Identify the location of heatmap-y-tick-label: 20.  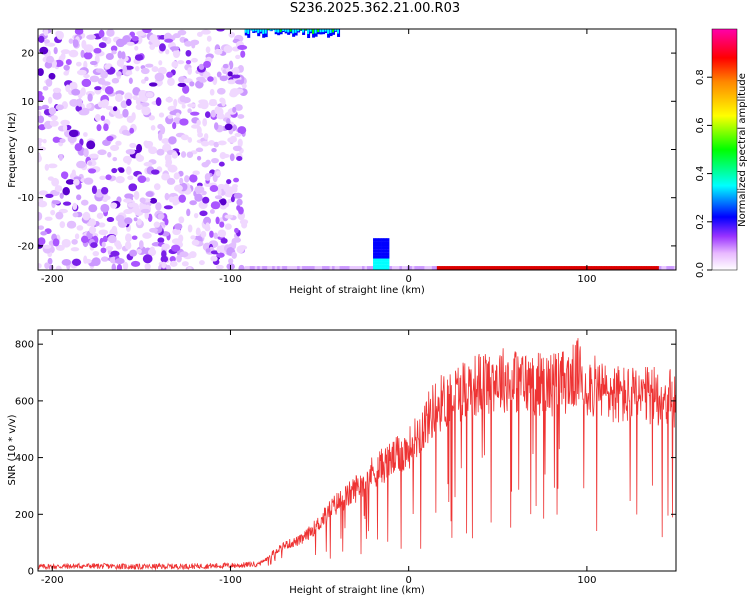
(27, 54).